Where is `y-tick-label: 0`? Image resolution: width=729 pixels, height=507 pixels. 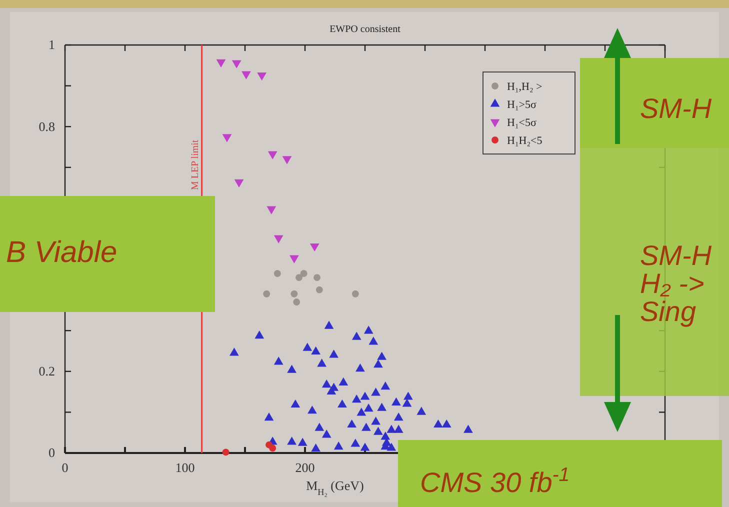 y-tick-label: 0 is located at coordinates (51, 452).